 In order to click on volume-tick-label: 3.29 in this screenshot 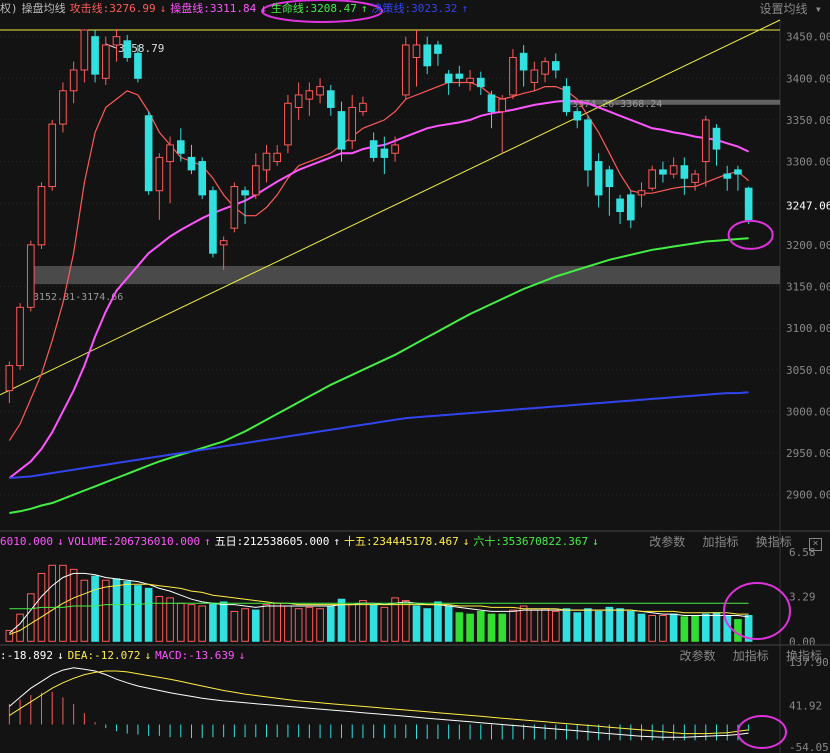, I will do `click(802, 597)`.